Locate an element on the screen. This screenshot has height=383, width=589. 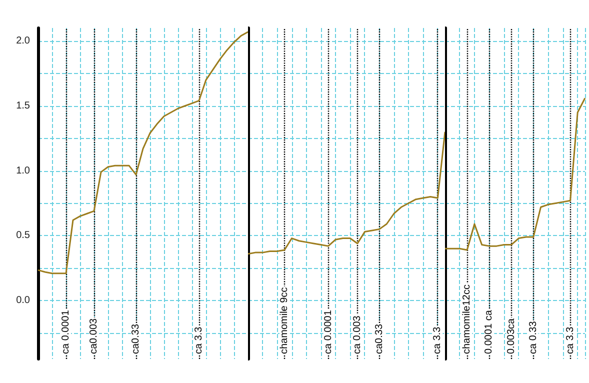
x-tick-label: 0.003ca is located at coordinates (511, 336).